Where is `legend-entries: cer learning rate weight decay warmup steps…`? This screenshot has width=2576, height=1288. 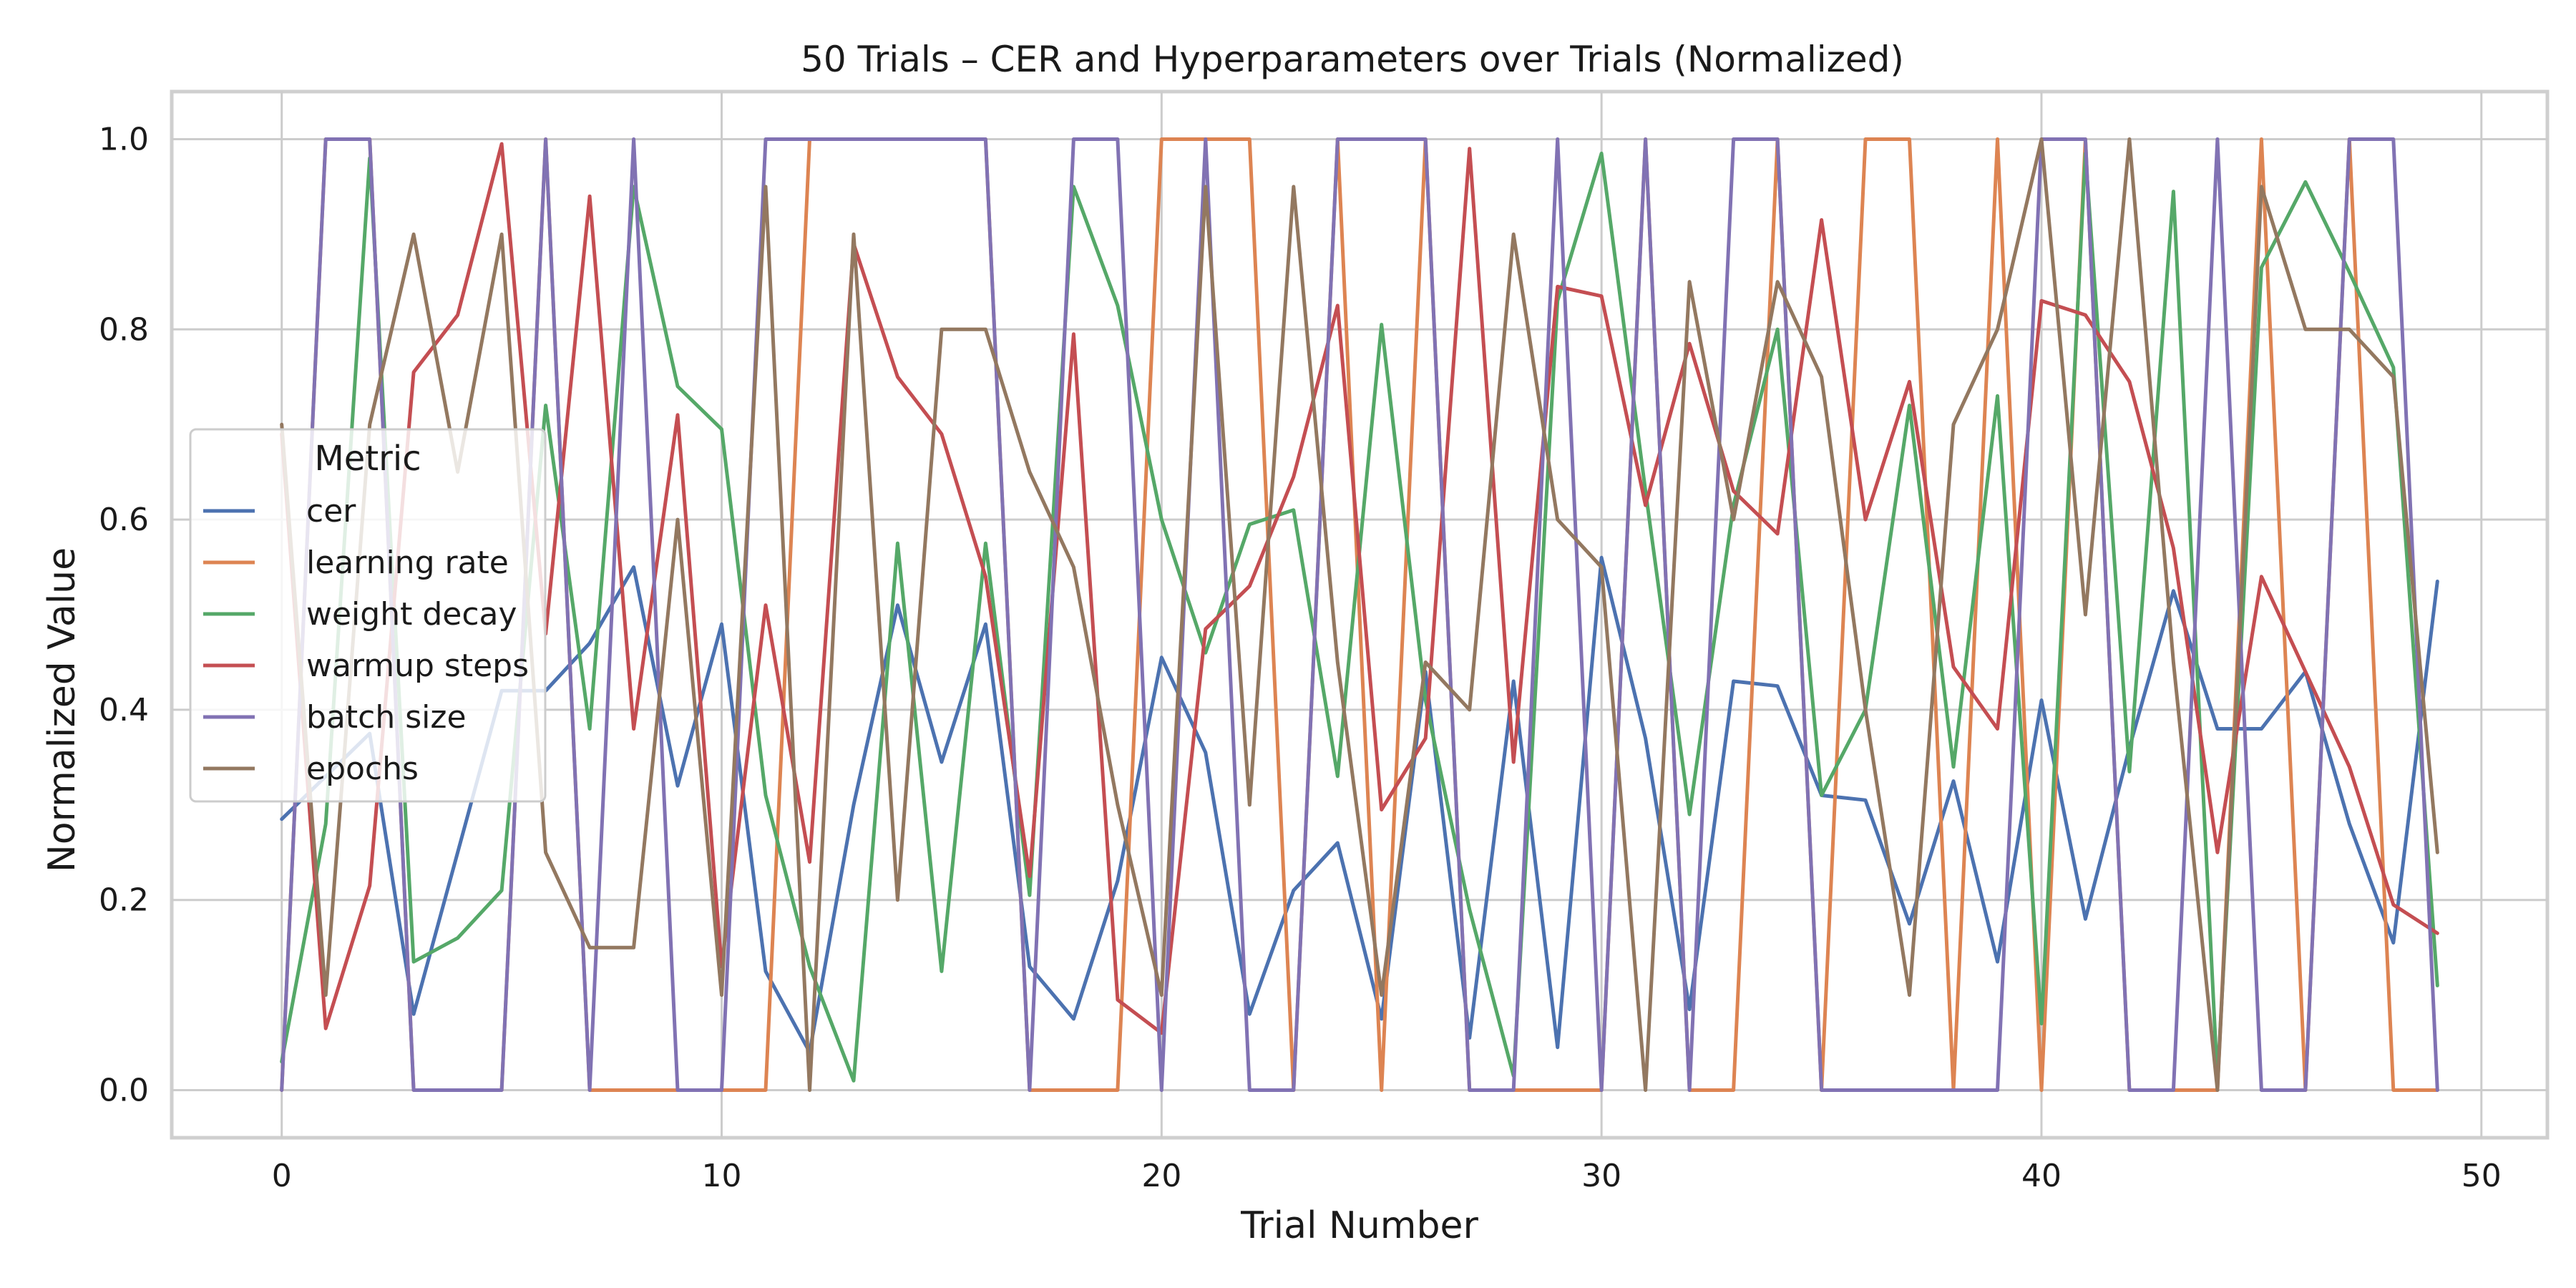 legend-entries: cer learning rate weight decay warmup steps… is located at coordinates (366, 640).